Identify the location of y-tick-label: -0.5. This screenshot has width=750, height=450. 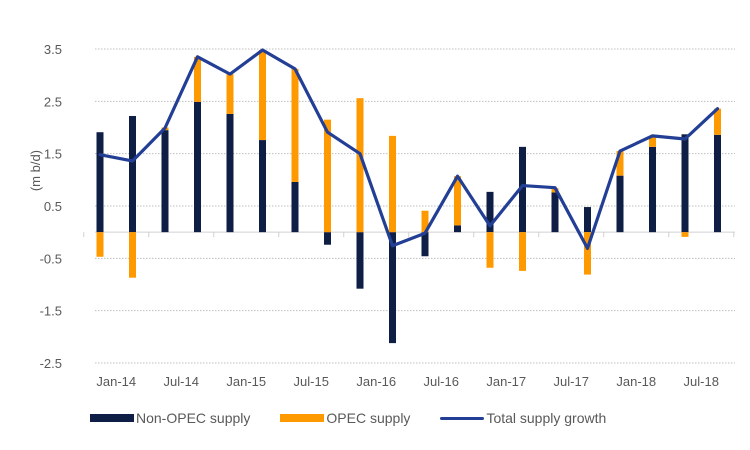
(51, 258).